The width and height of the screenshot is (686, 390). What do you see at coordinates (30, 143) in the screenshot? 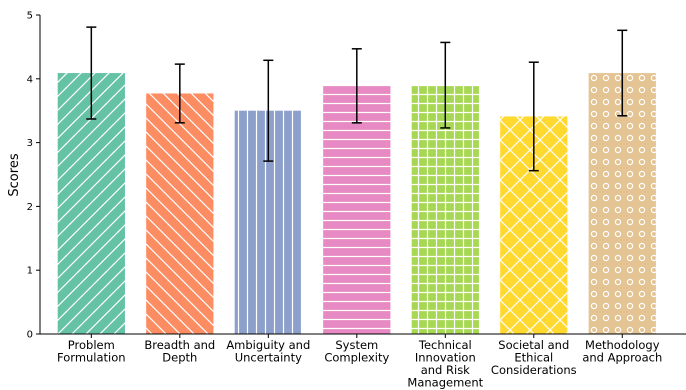
I see `y-tick-label-3: 3` at bounding box center [30, 143].